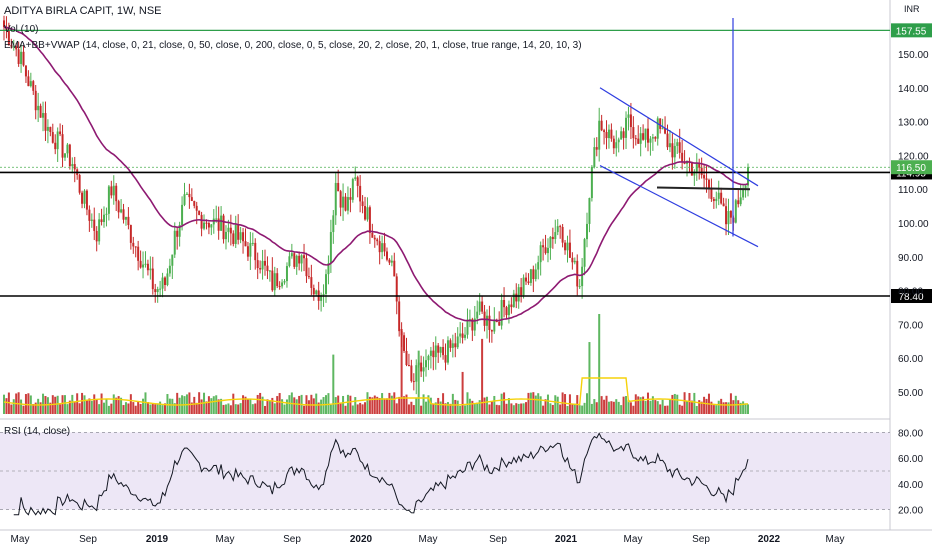 Image resolution: width=932 pixels, height=550 pixels. I want to click on last-price-tag, so click(911, 167).